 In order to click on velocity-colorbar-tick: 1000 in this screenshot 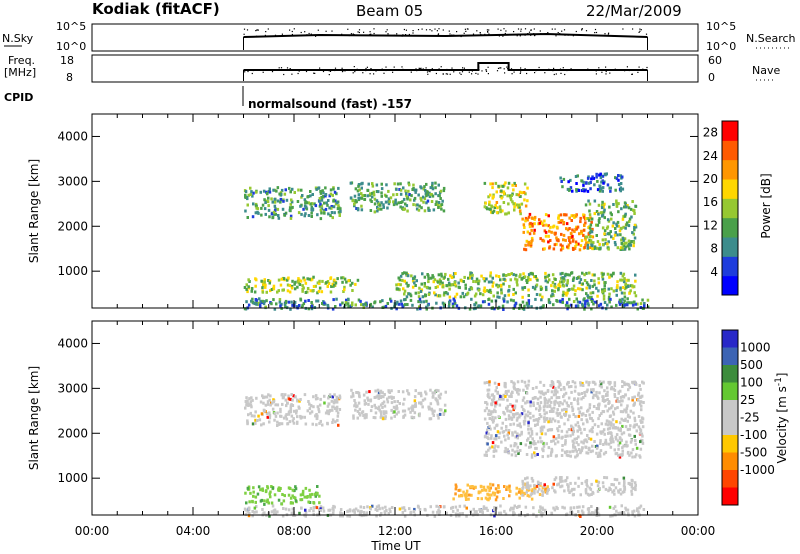, I will do `click(755, 348)`.